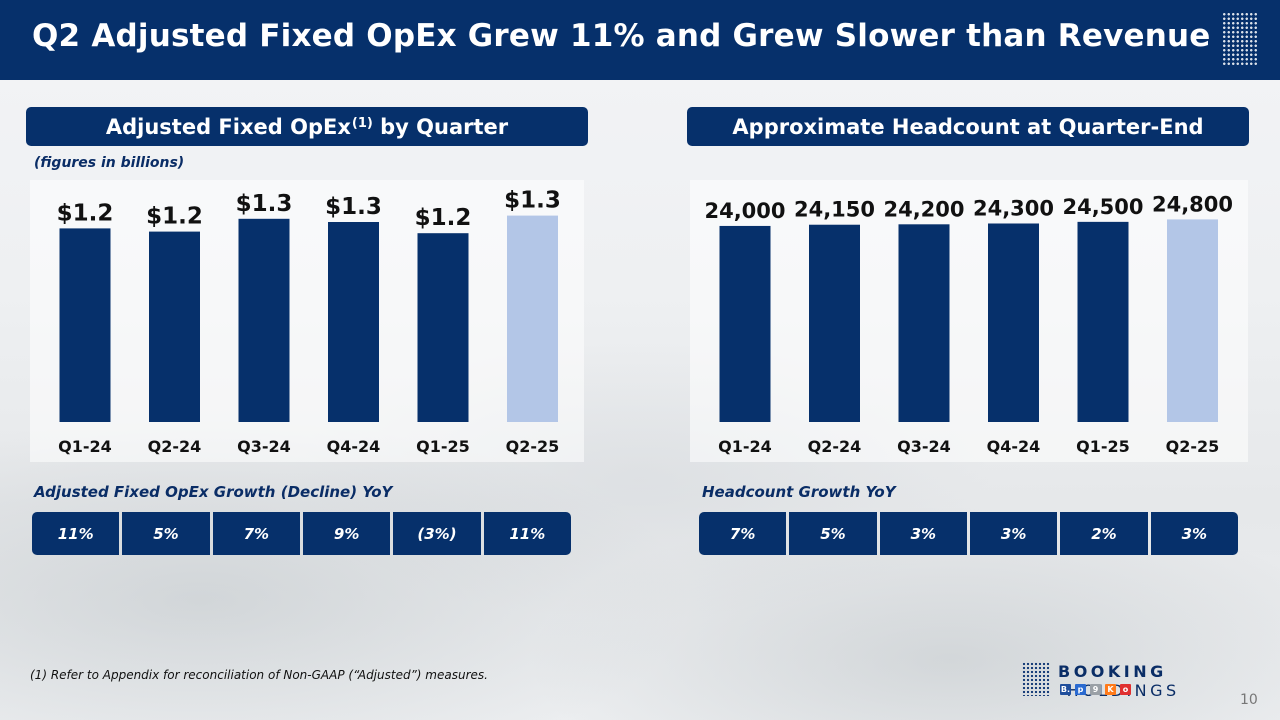 The image size is (1280, 720). I want to click on data-label: 24,300, so click(1013, 208).